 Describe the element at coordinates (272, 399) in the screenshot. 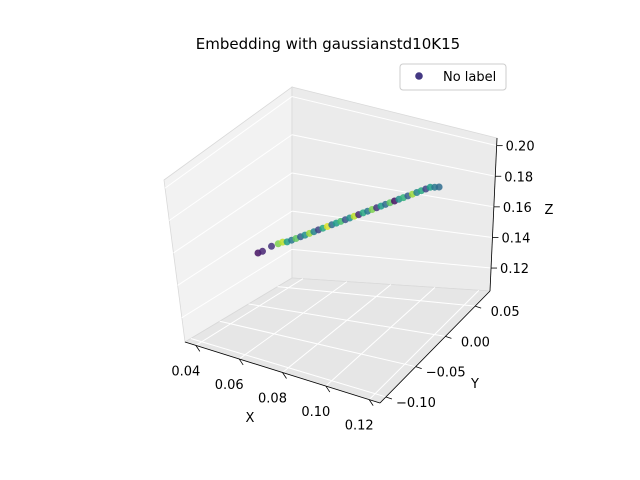

I see `x-tick-label: 0.08` at that location.